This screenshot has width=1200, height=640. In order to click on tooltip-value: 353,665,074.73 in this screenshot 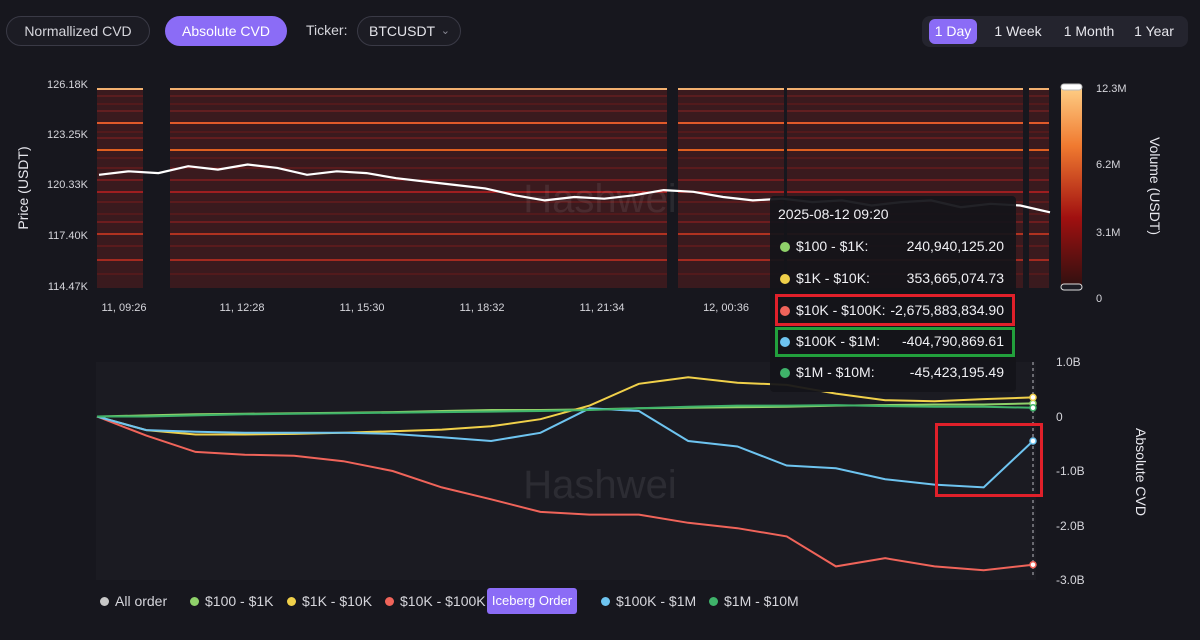, I will do `click(955, 278)`.